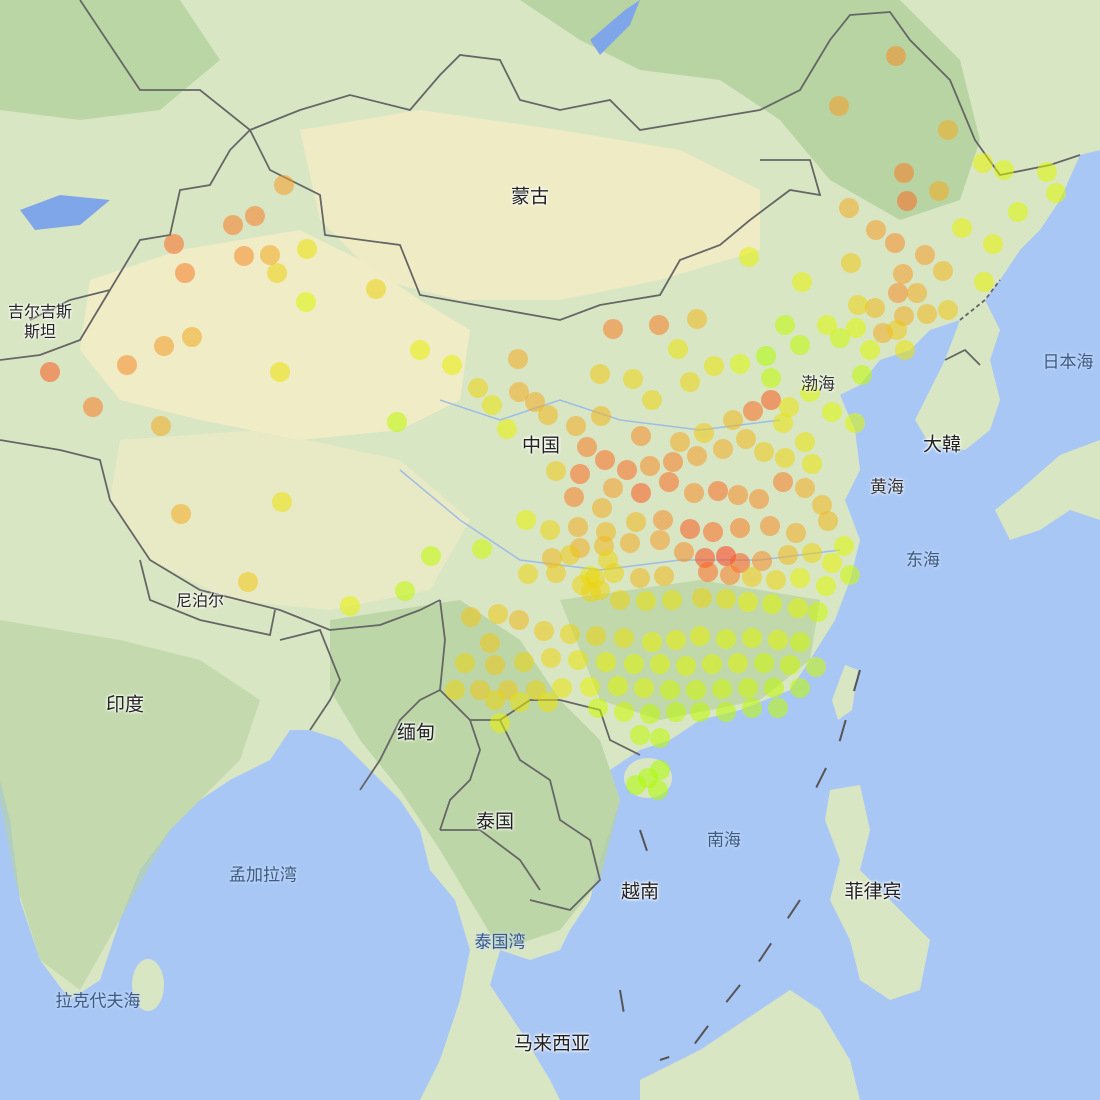 This screenshot has height=1100, width=1100. I want to click on label-laccadive-sea: 拉克代夫海, so click(98, 1001).